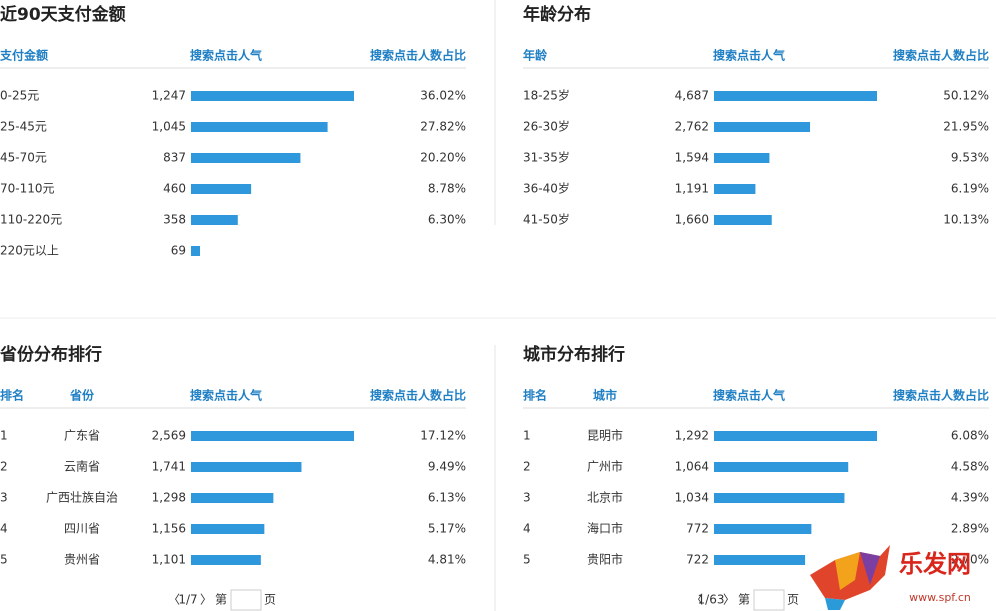 This screenshot has height=611, width=996. I want to click on row-label: 26-30岁, so click(546, 126).